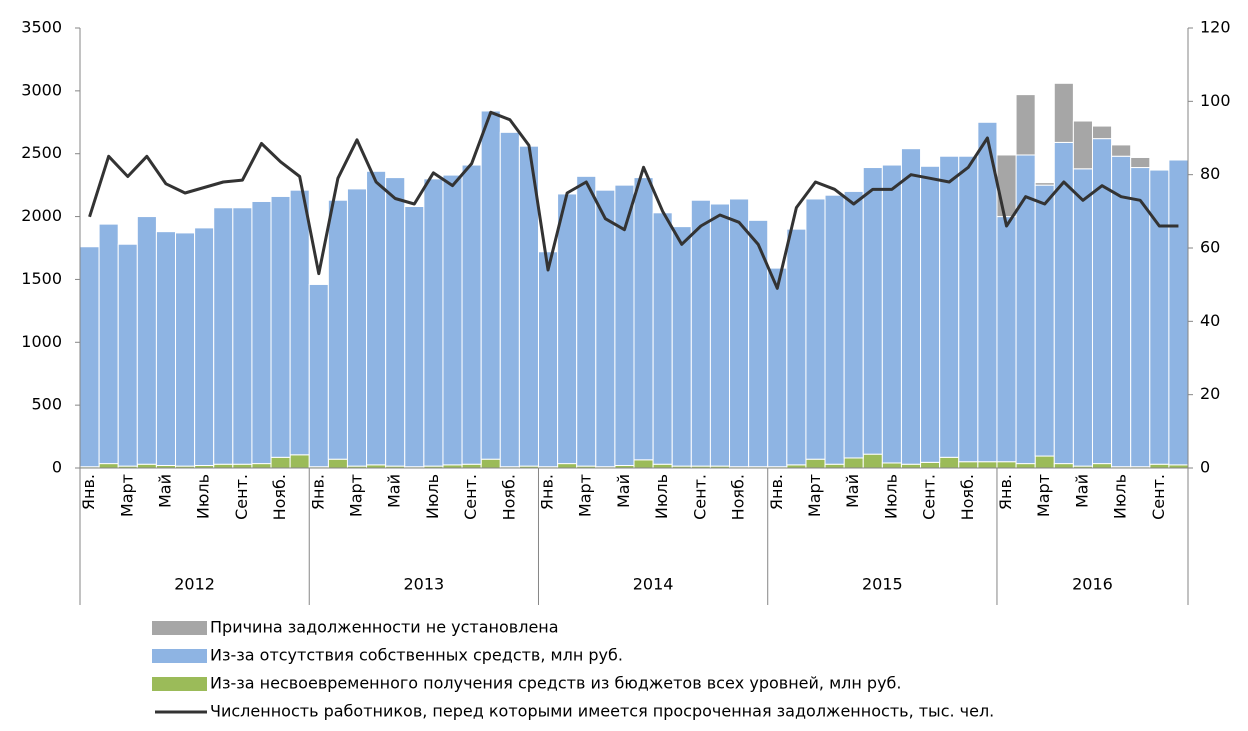 This screenshot has width=1248, height=731. Describe the element at coordinates (41, 215) in the screenshot. I see `y-tick-label: 2000` at that location.